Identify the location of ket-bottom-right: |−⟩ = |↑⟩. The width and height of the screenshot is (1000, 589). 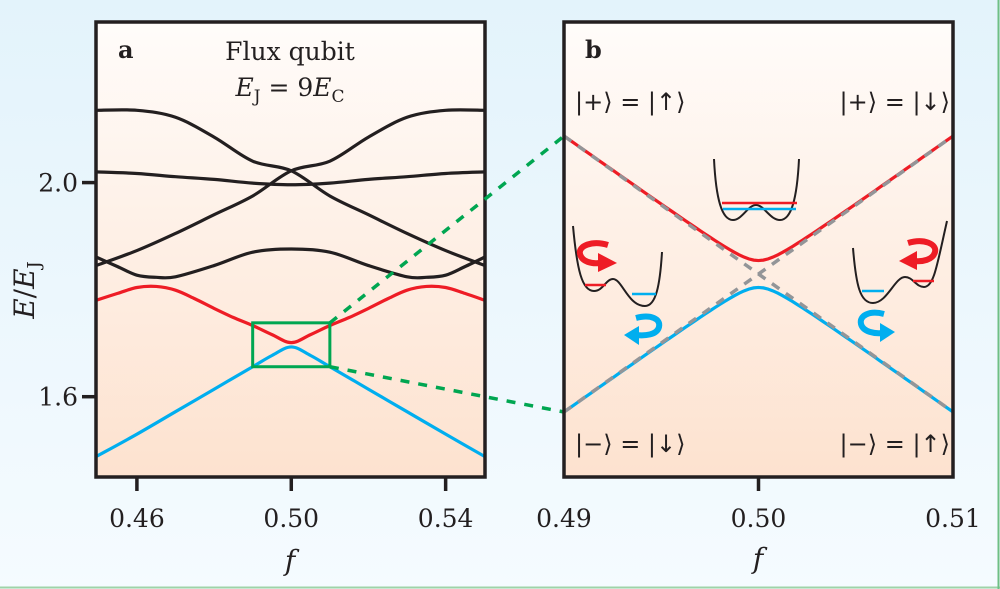
(895, 444).